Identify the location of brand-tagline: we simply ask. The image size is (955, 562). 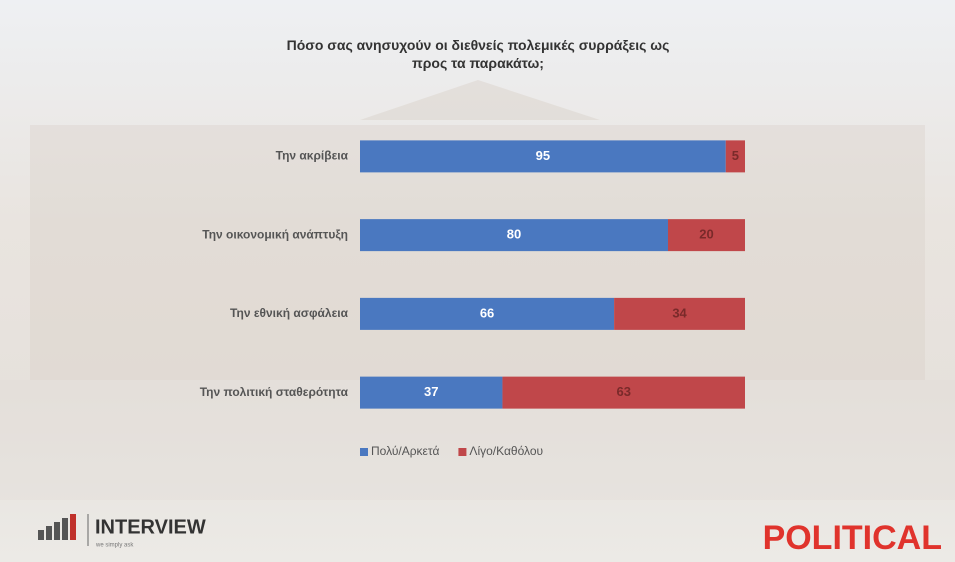
(114, 546).